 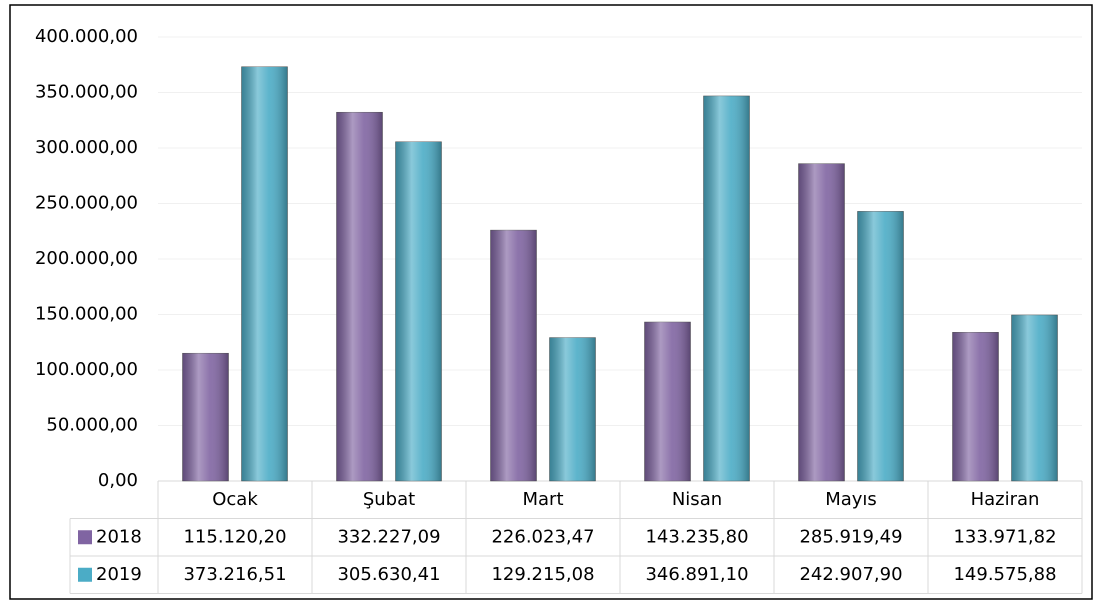 What do you see at coordinates (86, 147) in the screenshot?
I see `y-tick-label: 300.000,00` at bounding box center [86, 147].